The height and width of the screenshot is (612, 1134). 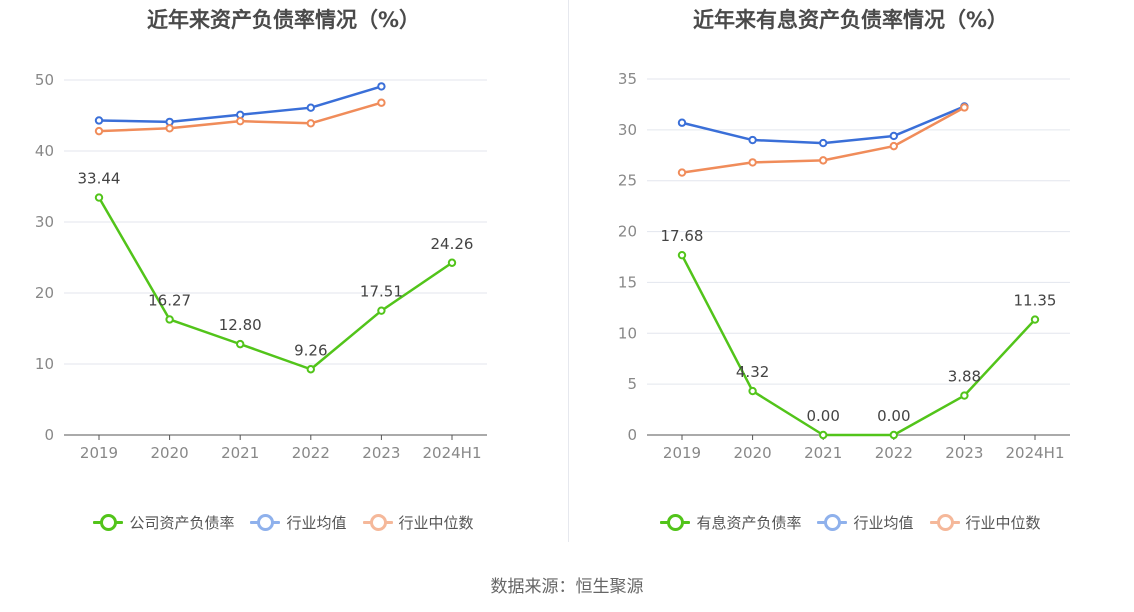 What do you see at coordinates (627, 79) in the screenshot?
I see `y-tick-label: 35` at bounding box center [627, 79].